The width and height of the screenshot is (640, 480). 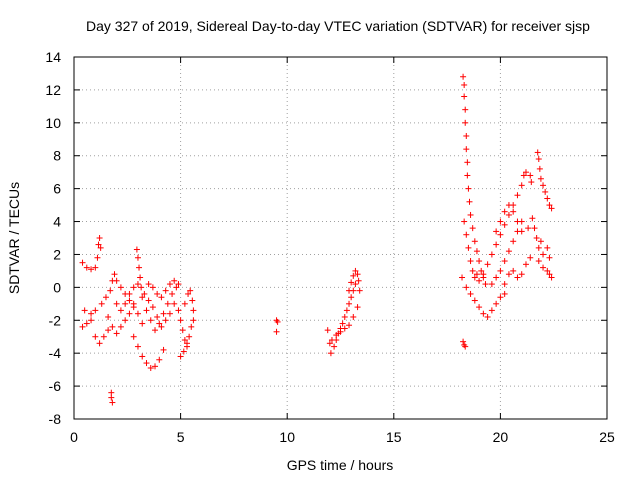 I want to click on y-tick-label: 14, so click(x=53, y=57).